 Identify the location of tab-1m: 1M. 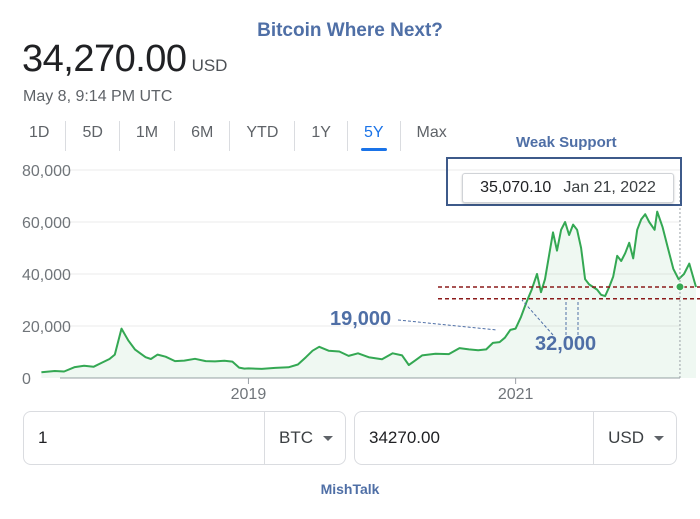
(146, 136).